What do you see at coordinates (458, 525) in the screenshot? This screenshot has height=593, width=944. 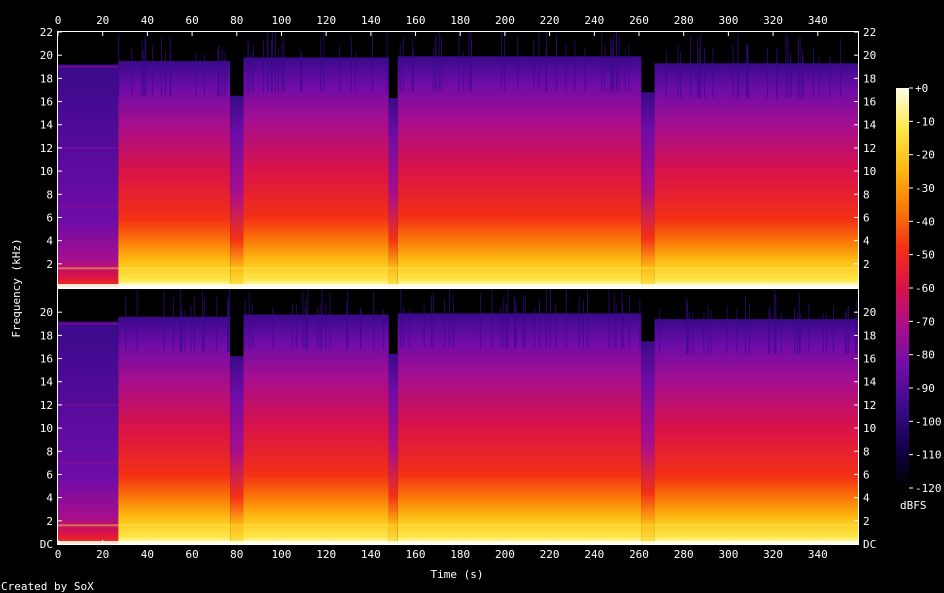 I see `channel-2-bass-band` at bounding box center [458, 525].